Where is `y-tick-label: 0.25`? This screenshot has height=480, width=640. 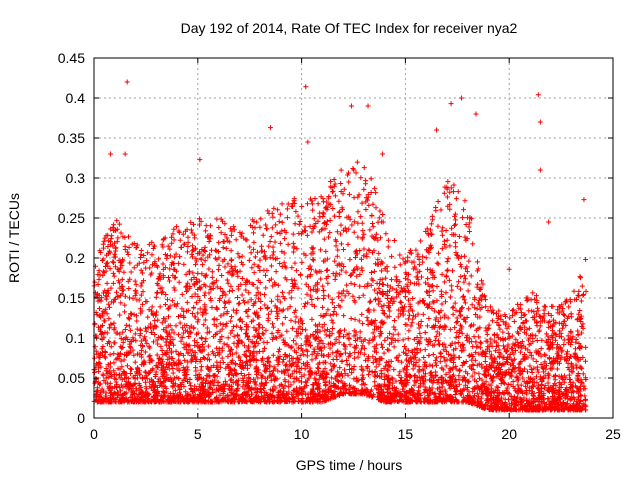
y-tick-label: 0.25 is located at coordinates (71, 218).